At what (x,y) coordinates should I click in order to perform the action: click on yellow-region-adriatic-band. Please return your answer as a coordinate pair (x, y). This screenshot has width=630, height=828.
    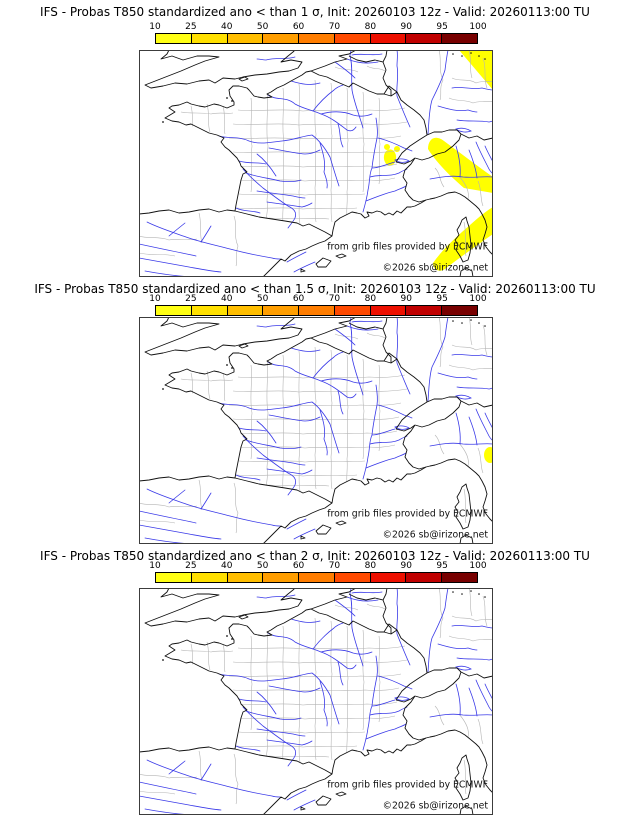
    Looking at the image, I should click on (463, 239).